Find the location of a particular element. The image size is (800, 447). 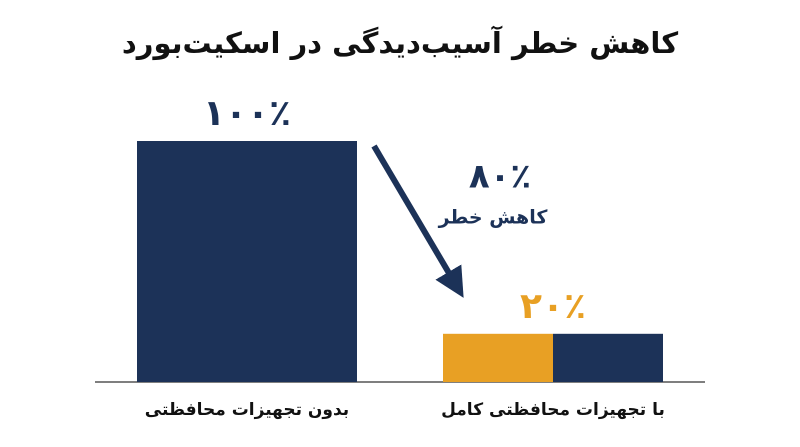

chart-title: کاهش خطر آسیب‌دیدگی در اسکیت‌بورد is located at coordinates (400, 42).